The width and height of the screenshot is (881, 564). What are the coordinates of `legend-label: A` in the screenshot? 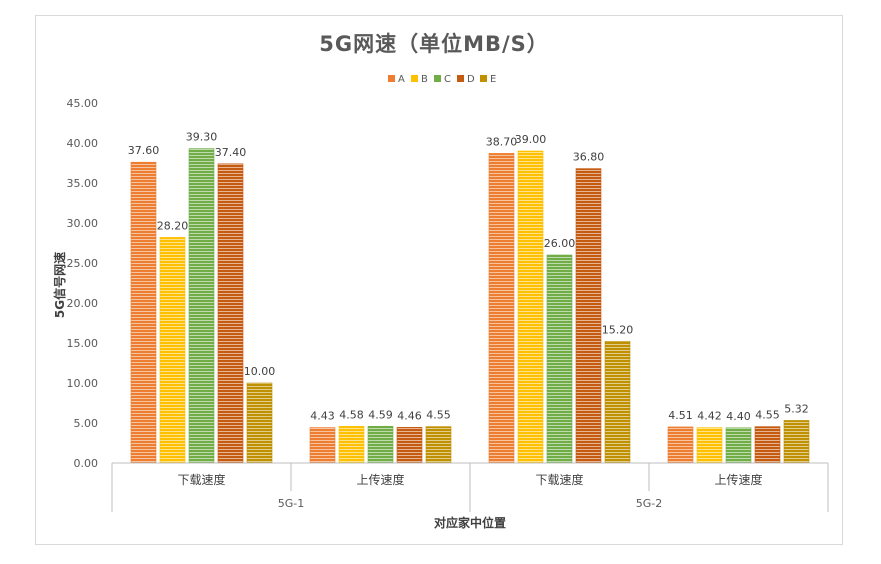 It's located at (401, 79).